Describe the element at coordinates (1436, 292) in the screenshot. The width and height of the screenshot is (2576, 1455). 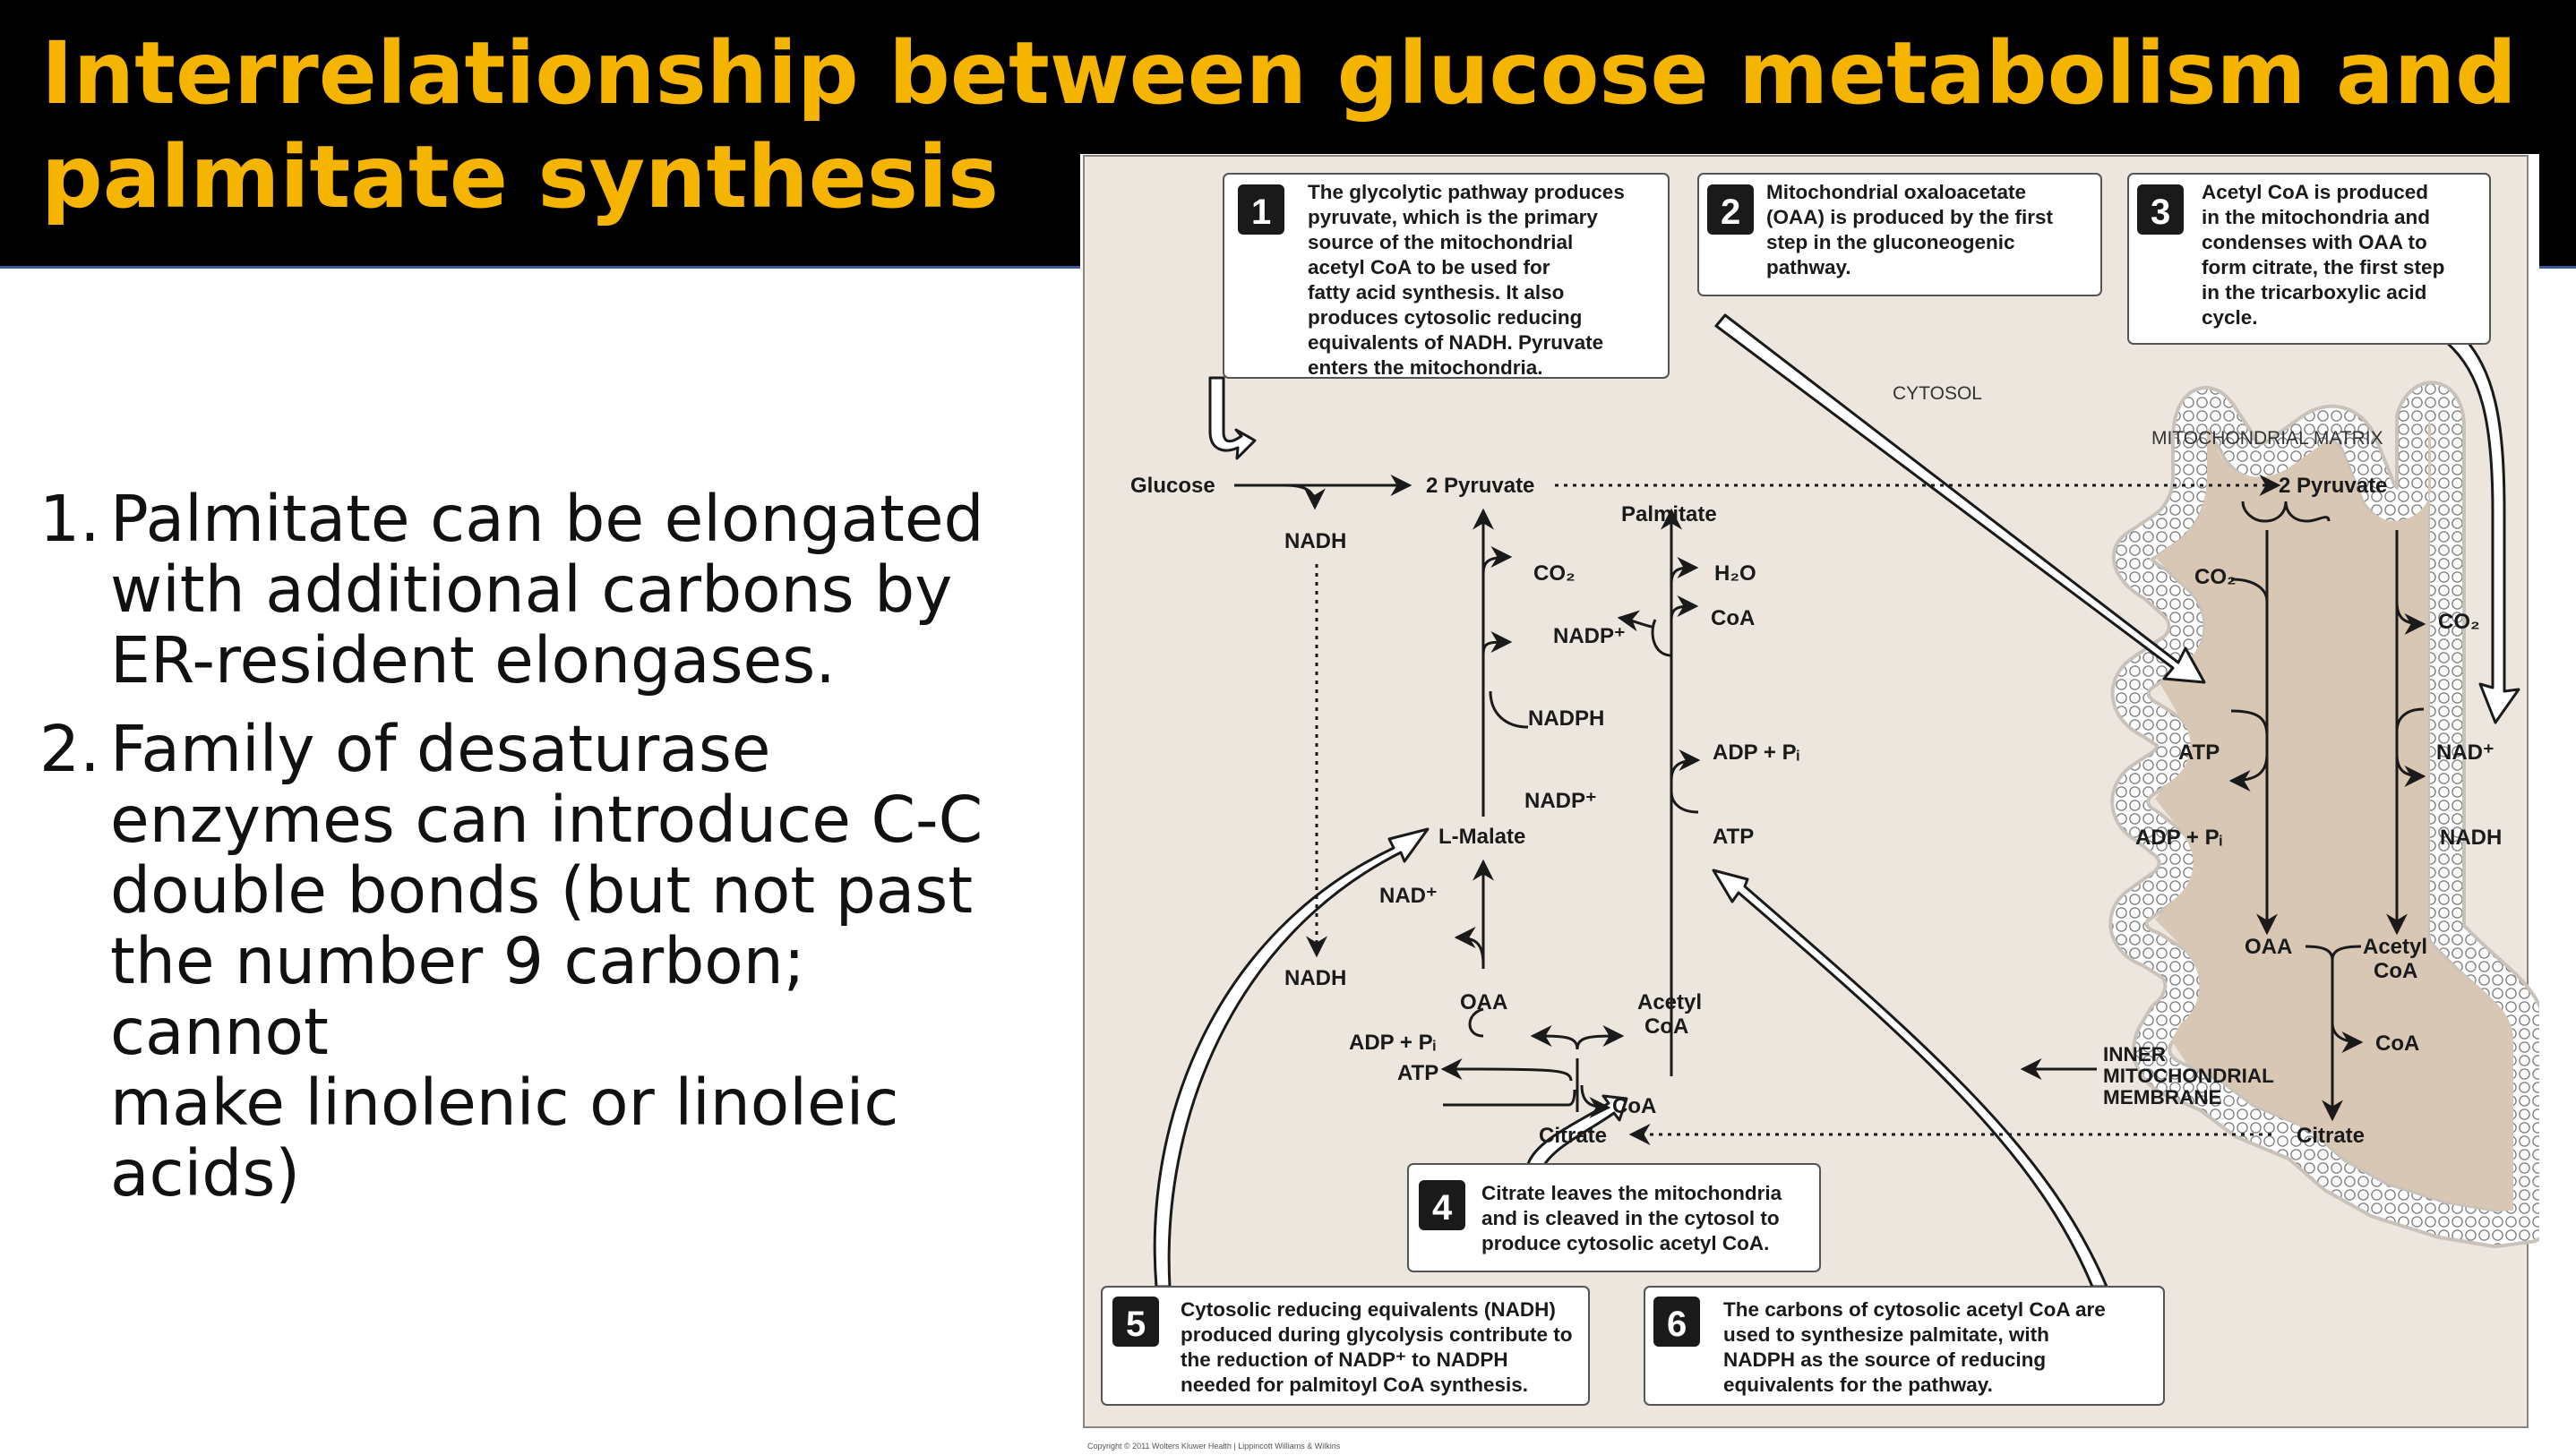
I see `step-text: fatty acid synthesis. It also` at that location.